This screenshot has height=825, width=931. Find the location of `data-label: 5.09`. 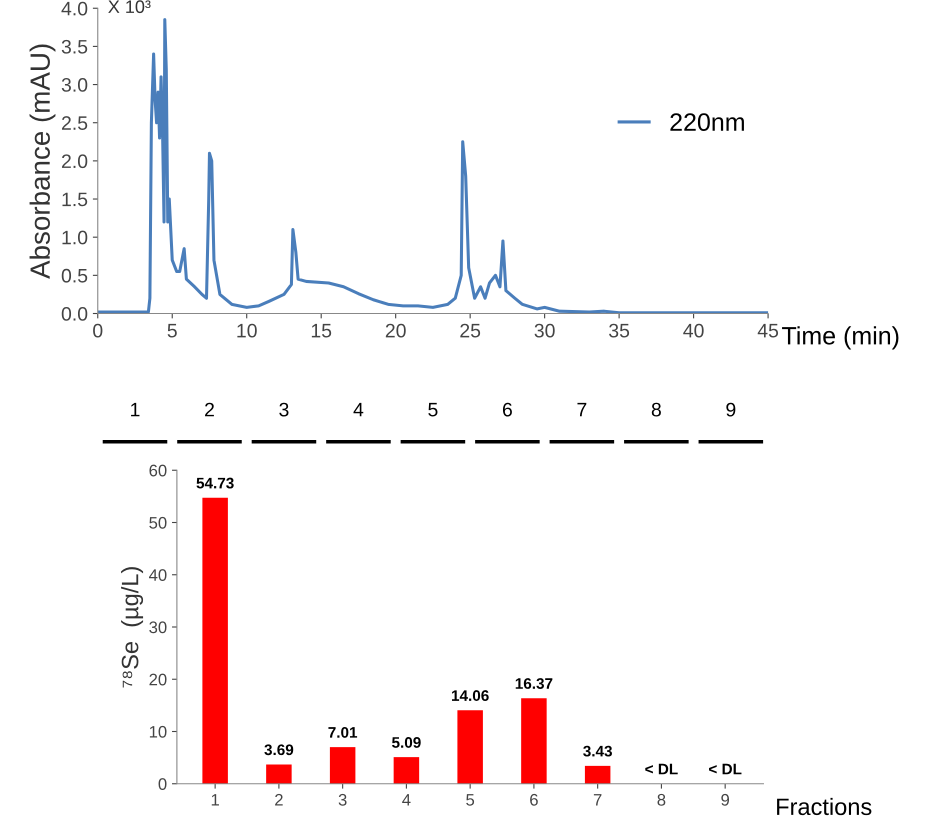

data-label: 5.09 is located at coordinates (406, 742).